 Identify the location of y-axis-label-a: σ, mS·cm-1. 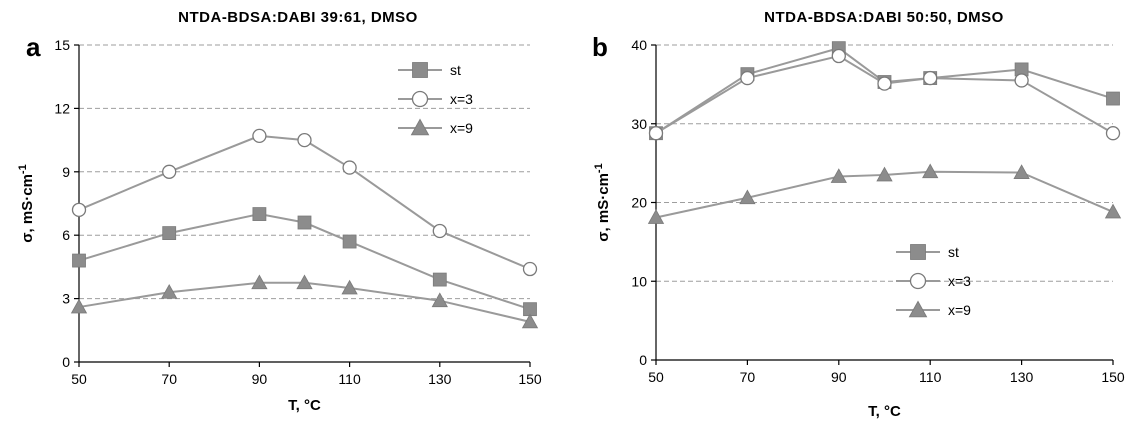
(26, 203).